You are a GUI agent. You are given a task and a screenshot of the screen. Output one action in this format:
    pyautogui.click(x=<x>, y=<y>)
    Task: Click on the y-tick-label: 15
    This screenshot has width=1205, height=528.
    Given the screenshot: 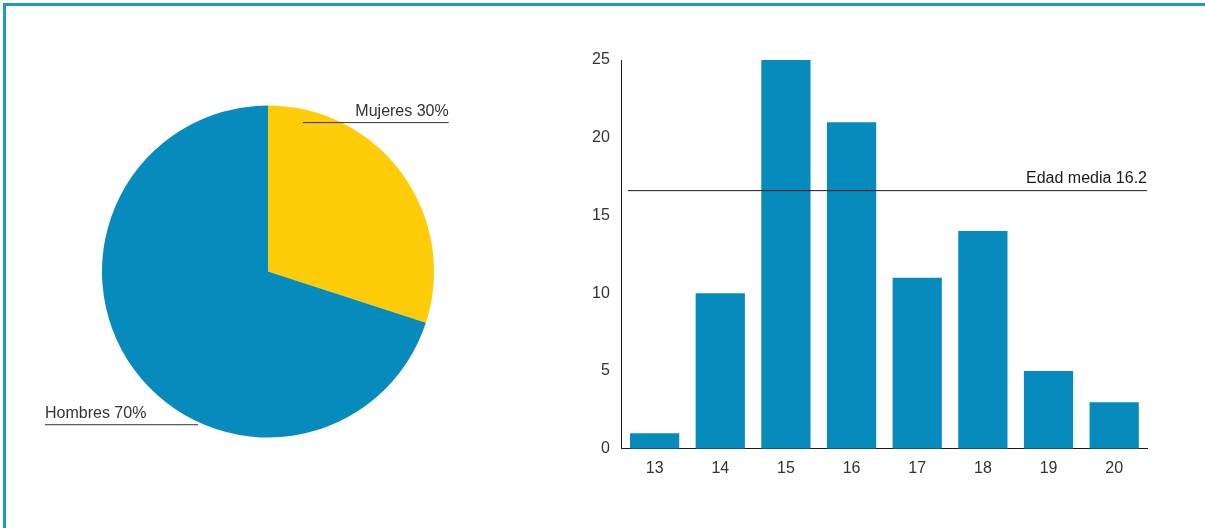 What is the action you would take?
    pyautogui.click(x=601, y=214)
    